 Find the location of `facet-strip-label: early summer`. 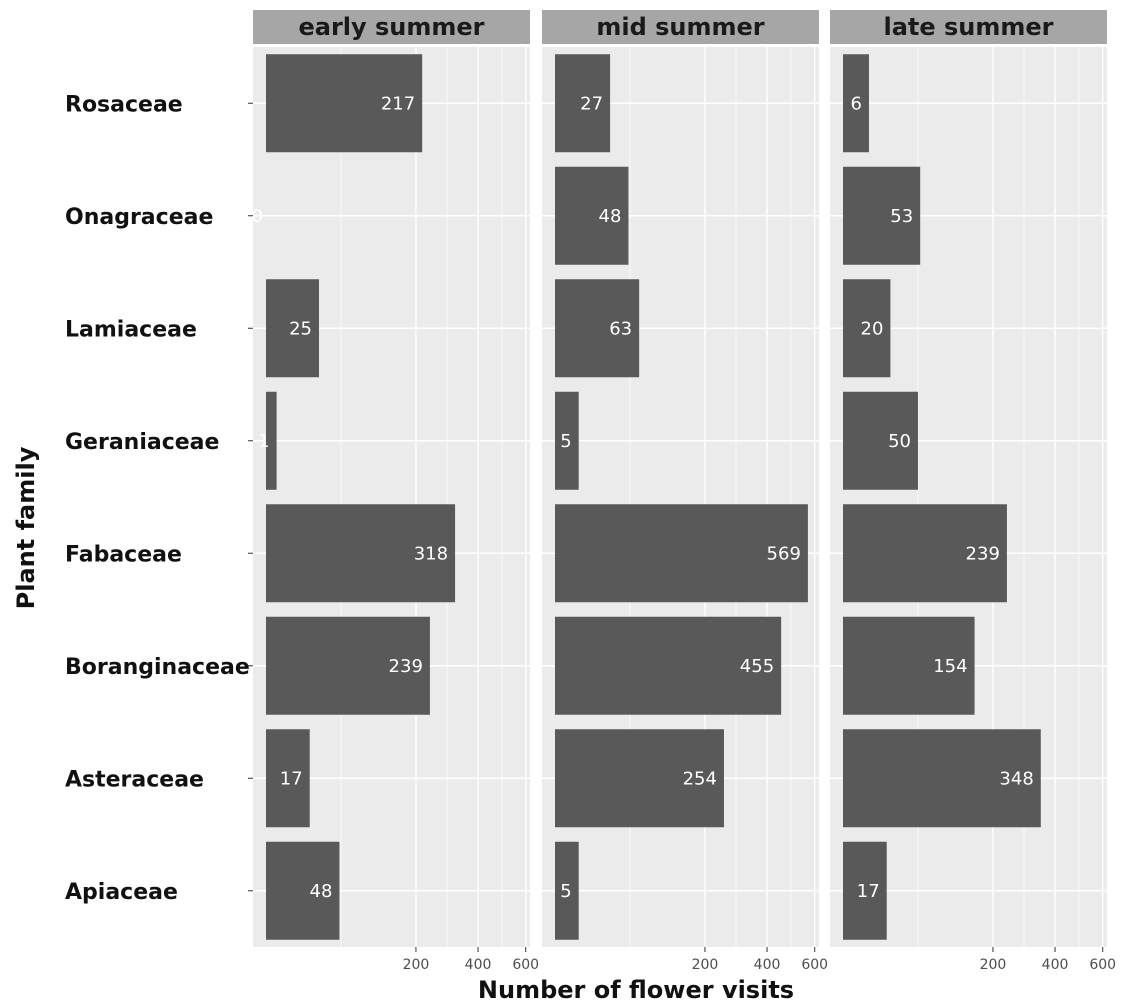

facet-strip-label: early summer is located at coordinates (391, 27).